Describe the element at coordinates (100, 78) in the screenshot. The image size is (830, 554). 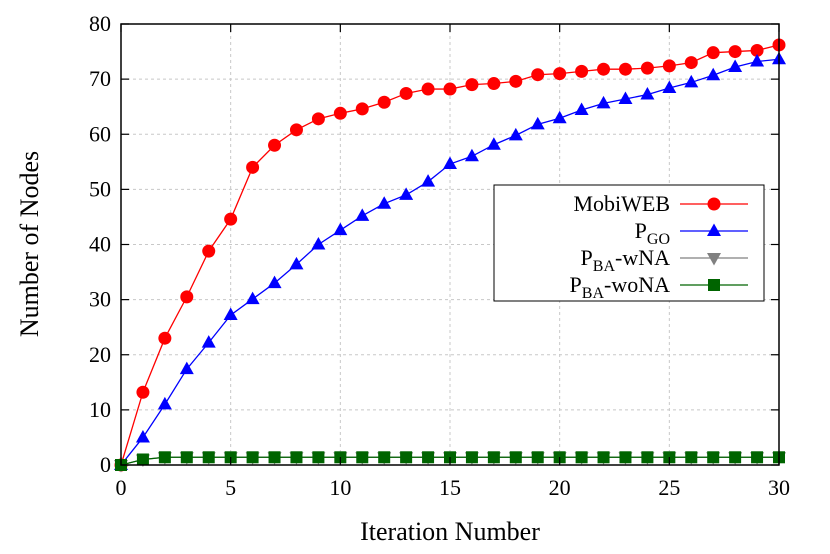
I see `y-tick-label: 70` at that location.